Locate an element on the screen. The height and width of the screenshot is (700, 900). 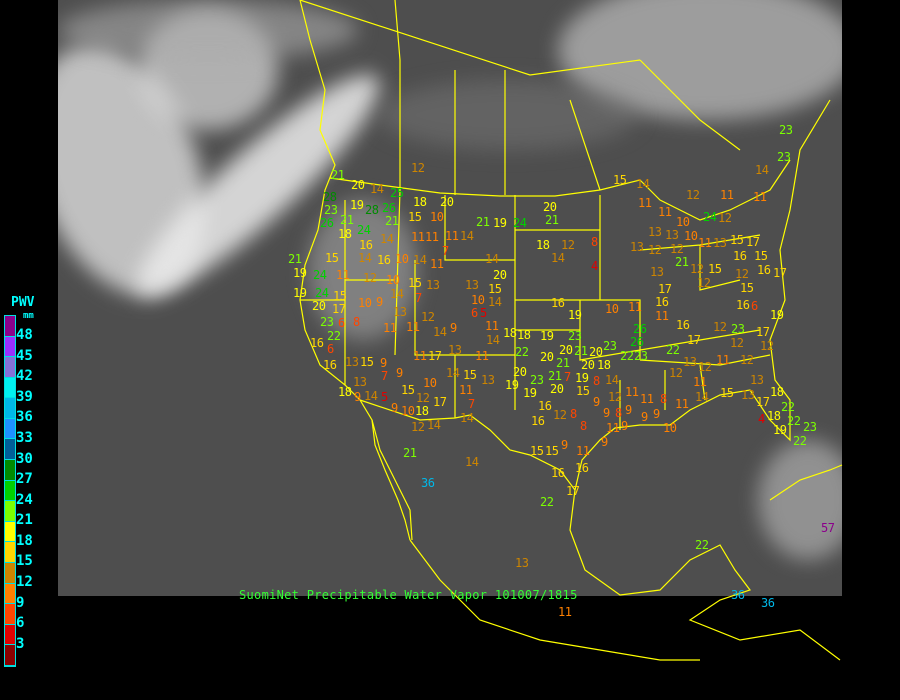
station-pwv-value: 4 is located at coordinates (594, 266).